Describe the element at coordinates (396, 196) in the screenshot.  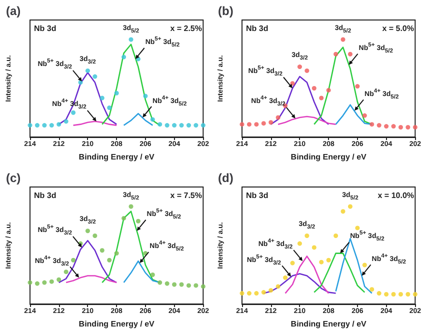
I see `text: x = 10.0%` at that location.